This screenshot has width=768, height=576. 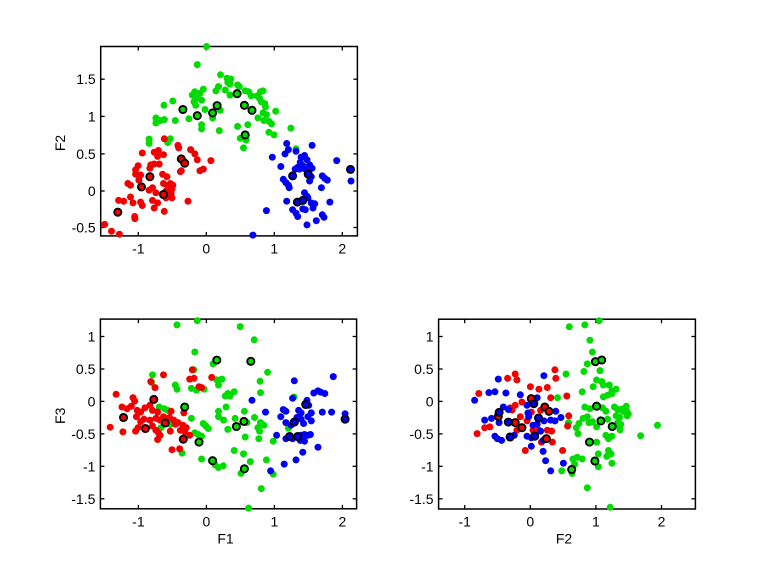 I want to click on svg-text: F1, so click(x=225, y=538).